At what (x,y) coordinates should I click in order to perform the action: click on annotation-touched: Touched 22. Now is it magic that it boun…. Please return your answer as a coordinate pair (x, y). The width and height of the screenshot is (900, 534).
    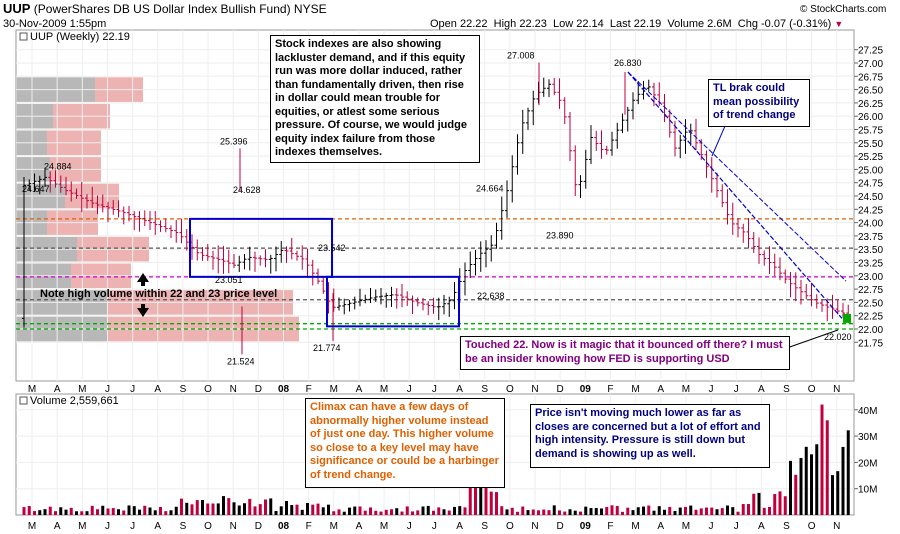
    Looking at the image, I should click on (625, 353).